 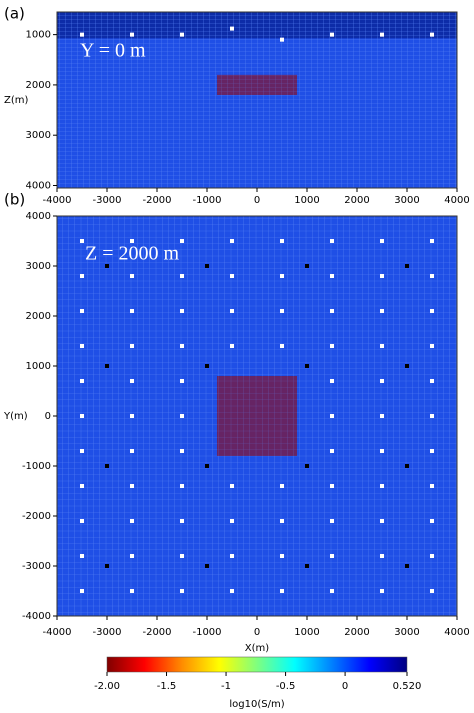 I want to click on y-axis-label: Z(m), so click(x=16, y=100).